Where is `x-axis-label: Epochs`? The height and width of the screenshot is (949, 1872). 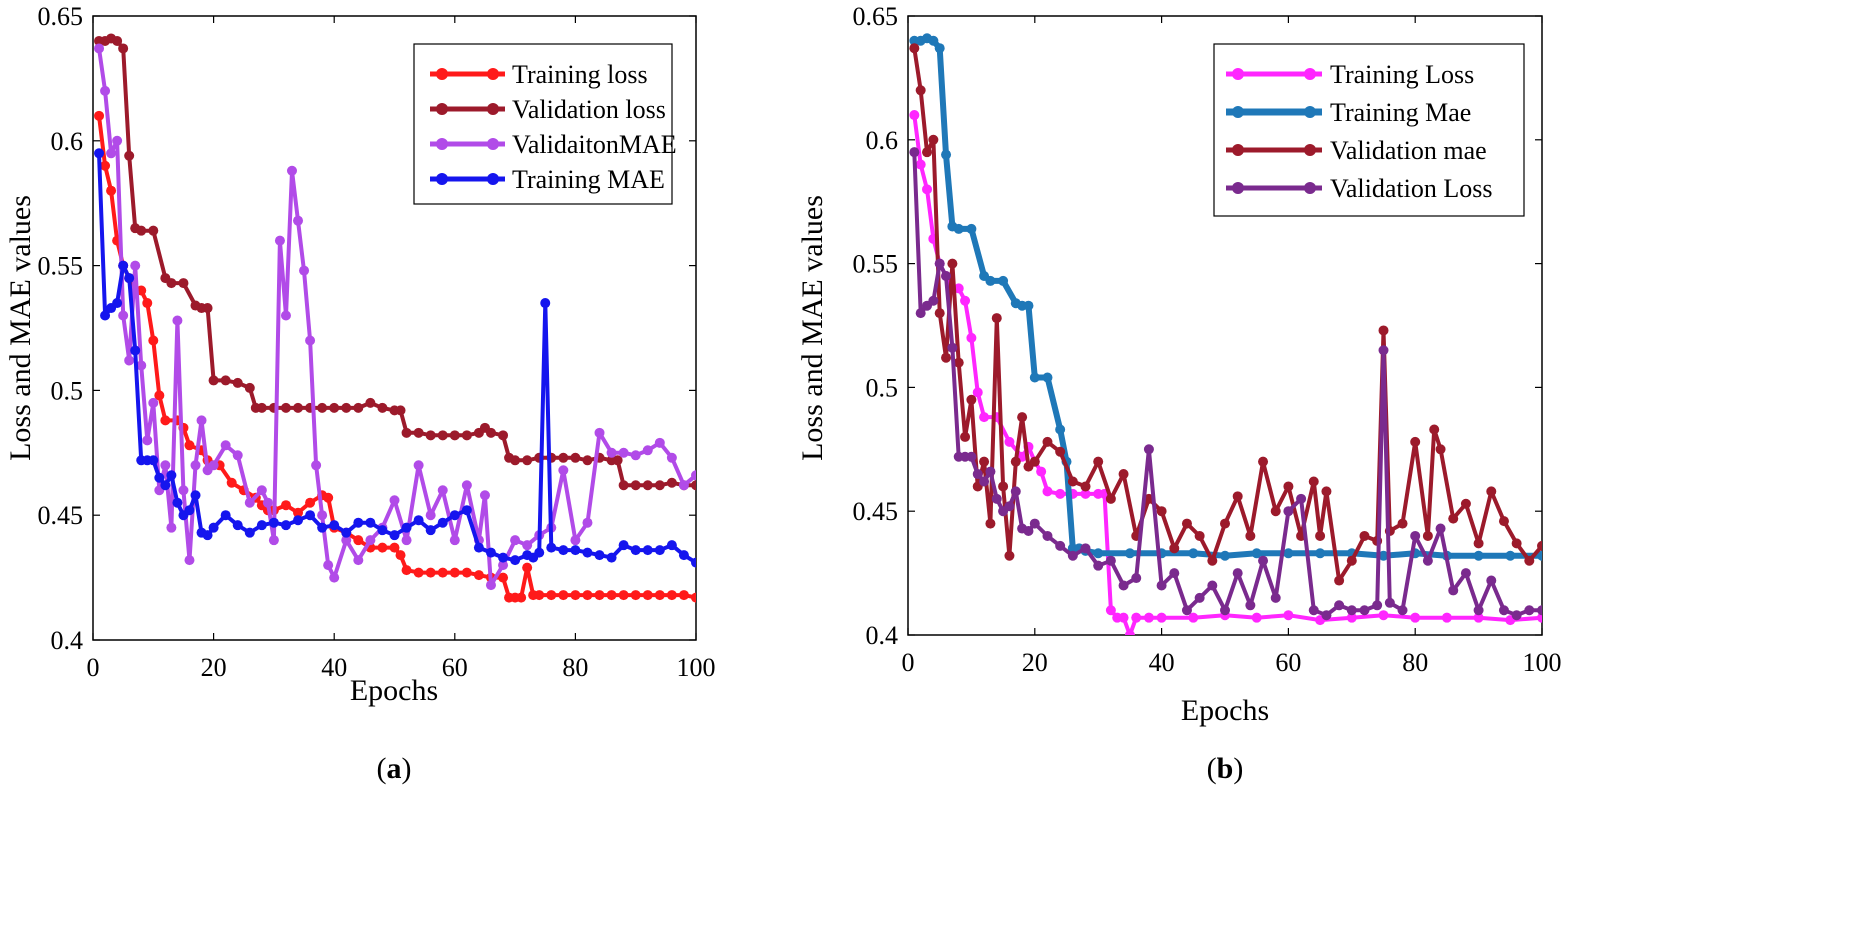
x-axis-label: Epochs is located at coordinates (394, 690).